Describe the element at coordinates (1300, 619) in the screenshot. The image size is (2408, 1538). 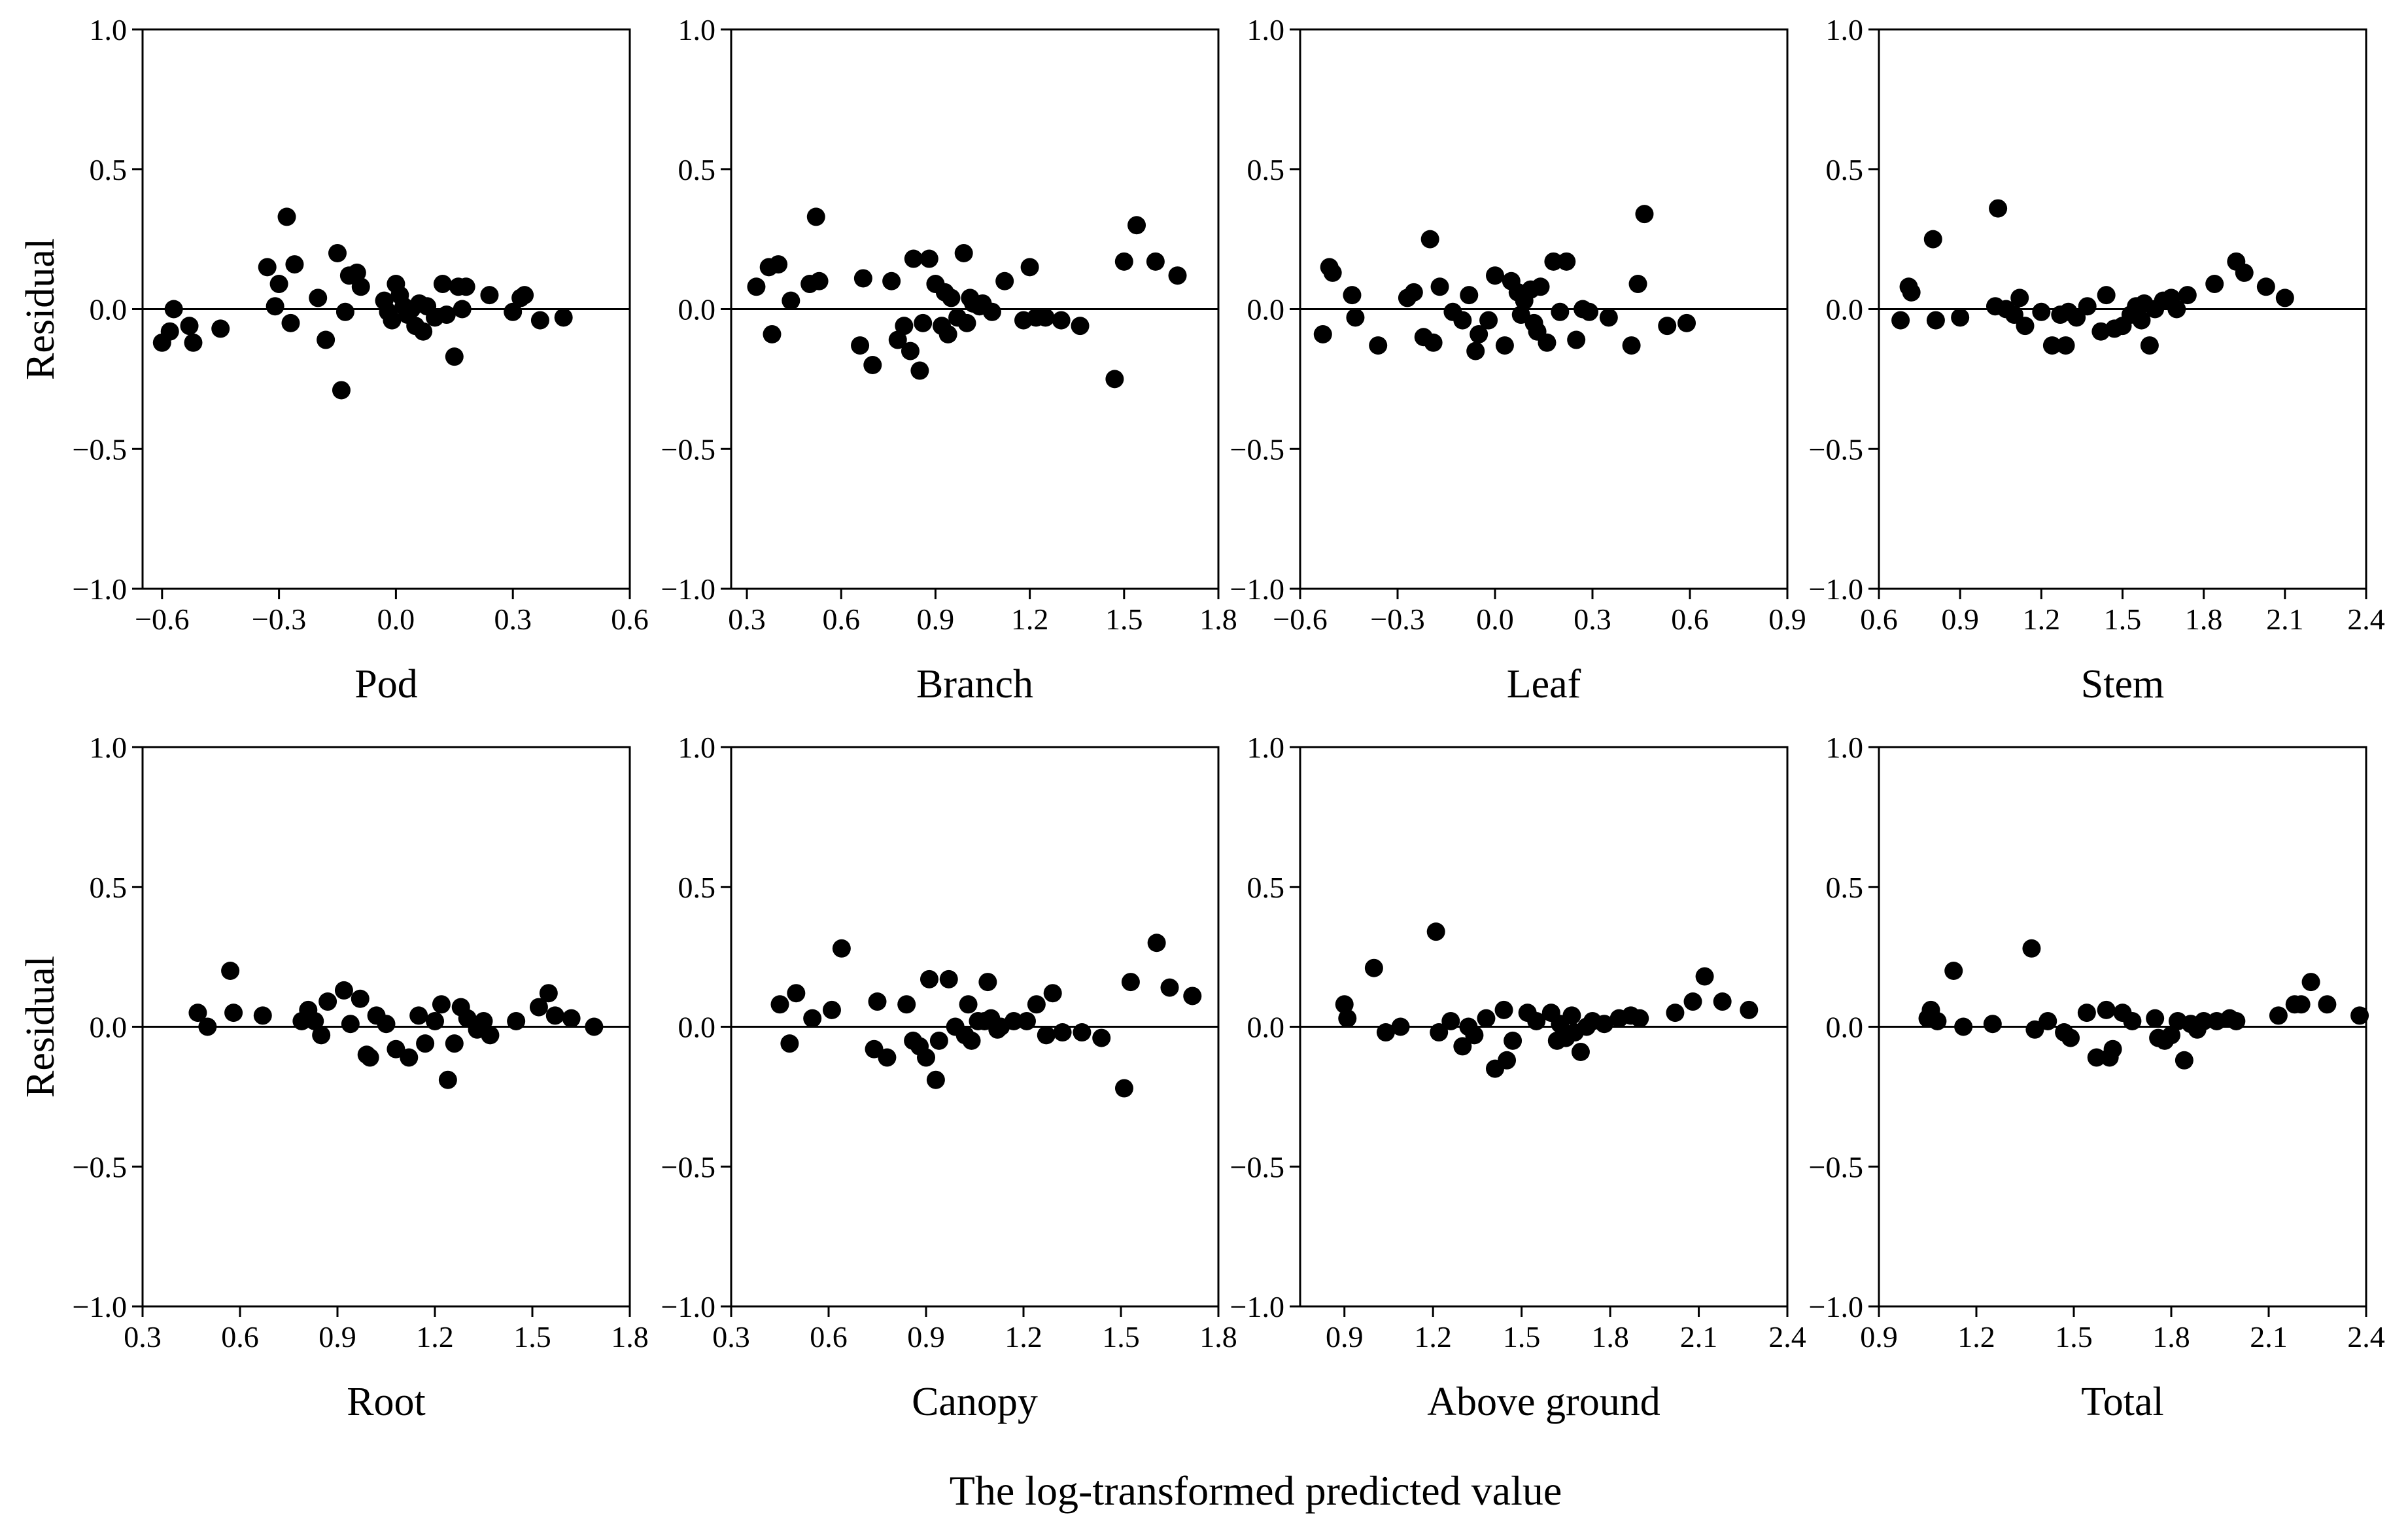
I see `x-tick-label: −0.6` at that location.